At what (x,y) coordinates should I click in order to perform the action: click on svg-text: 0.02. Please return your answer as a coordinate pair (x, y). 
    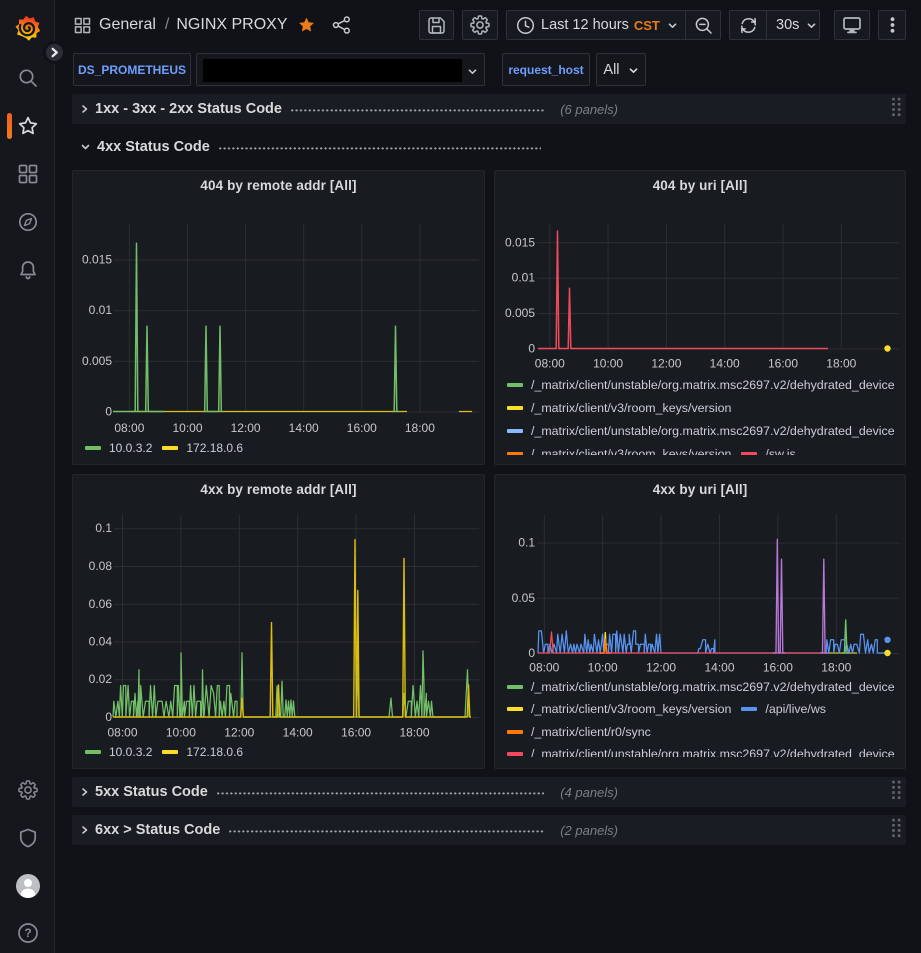
    Looking at the image, I should click on (101, 679).